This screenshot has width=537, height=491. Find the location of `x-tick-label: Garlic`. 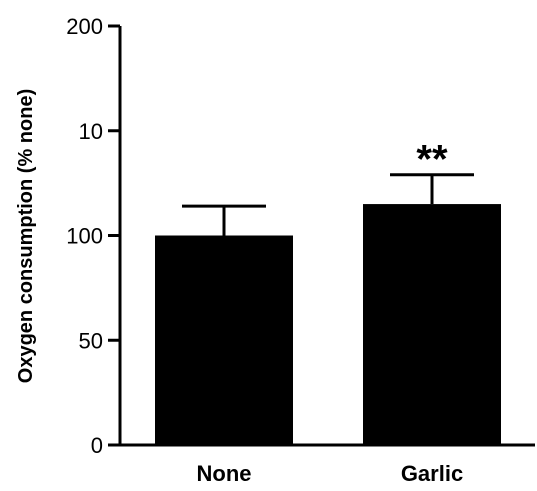

x-tick-label: Garlic is located at coordinates (432, 473).